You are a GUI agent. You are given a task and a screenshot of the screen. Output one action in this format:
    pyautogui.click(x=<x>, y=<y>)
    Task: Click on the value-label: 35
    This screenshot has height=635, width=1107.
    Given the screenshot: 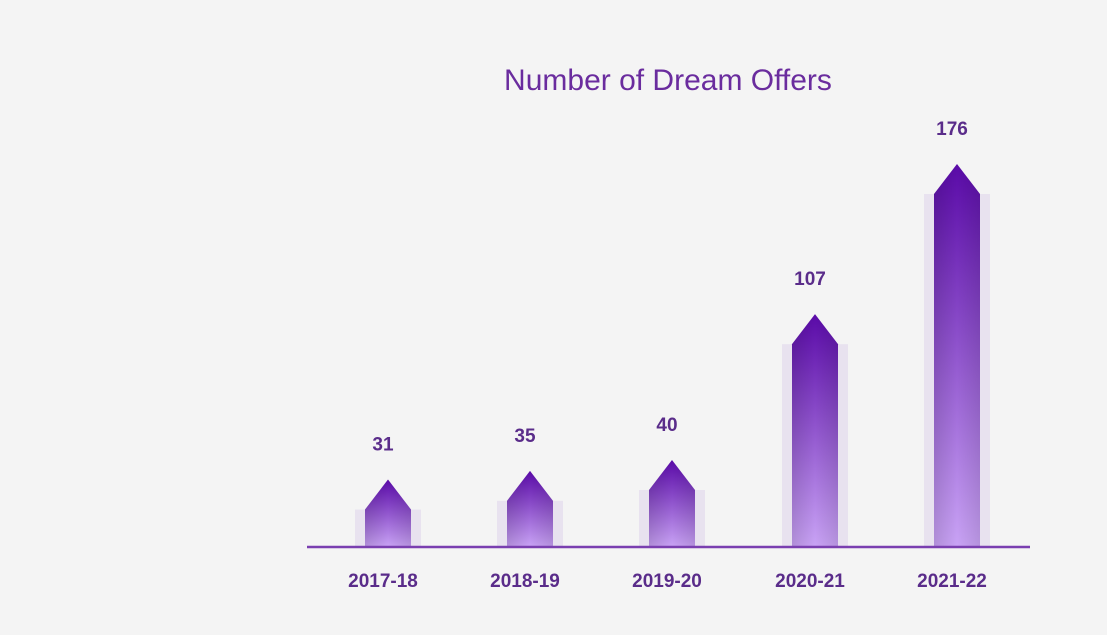 What is the action you would take?
    pyautogui.click(x=525, y=436)
    